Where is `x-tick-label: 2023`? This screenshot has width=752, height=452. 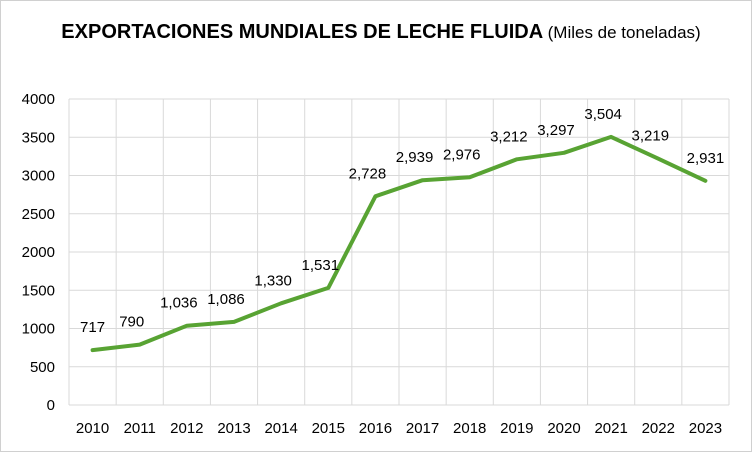
x-tick-label: 2023 is located at coordinates (705, 428).